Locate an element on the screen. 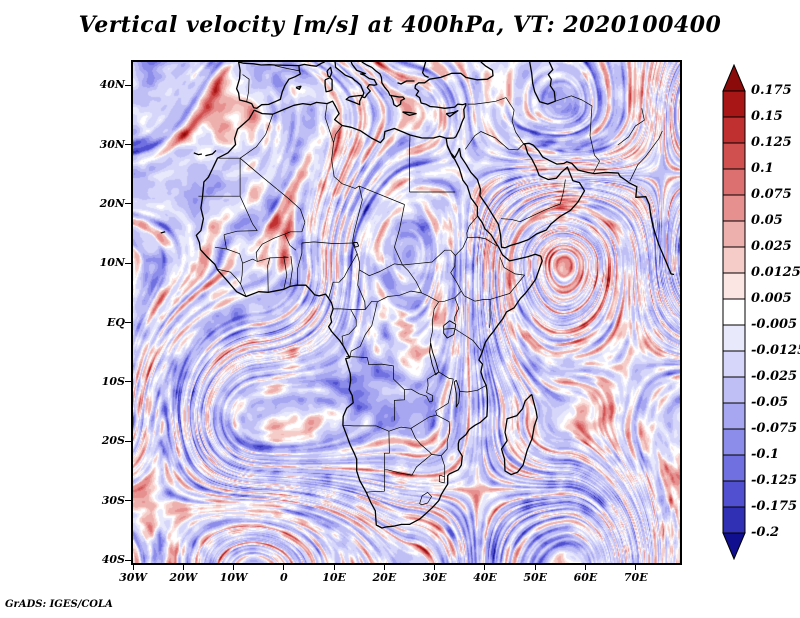  y-tick-label: 40N is located at coordinates (112, 85).